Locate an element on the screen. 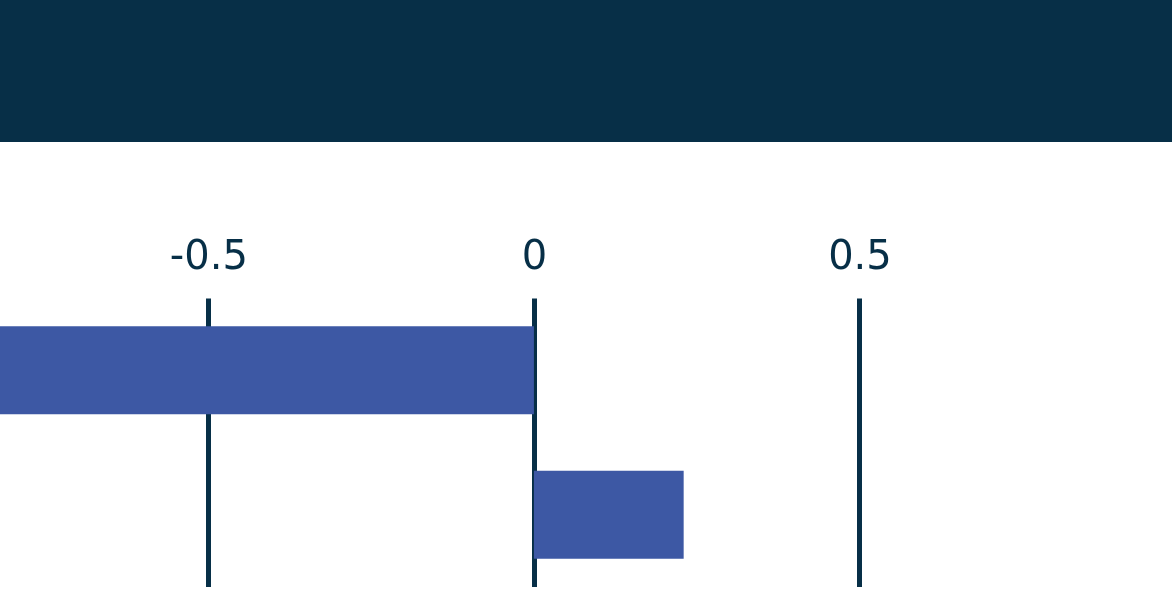 The image size is (1172, 589). x-tick-label: 0 is located at coordinates (534, 254).